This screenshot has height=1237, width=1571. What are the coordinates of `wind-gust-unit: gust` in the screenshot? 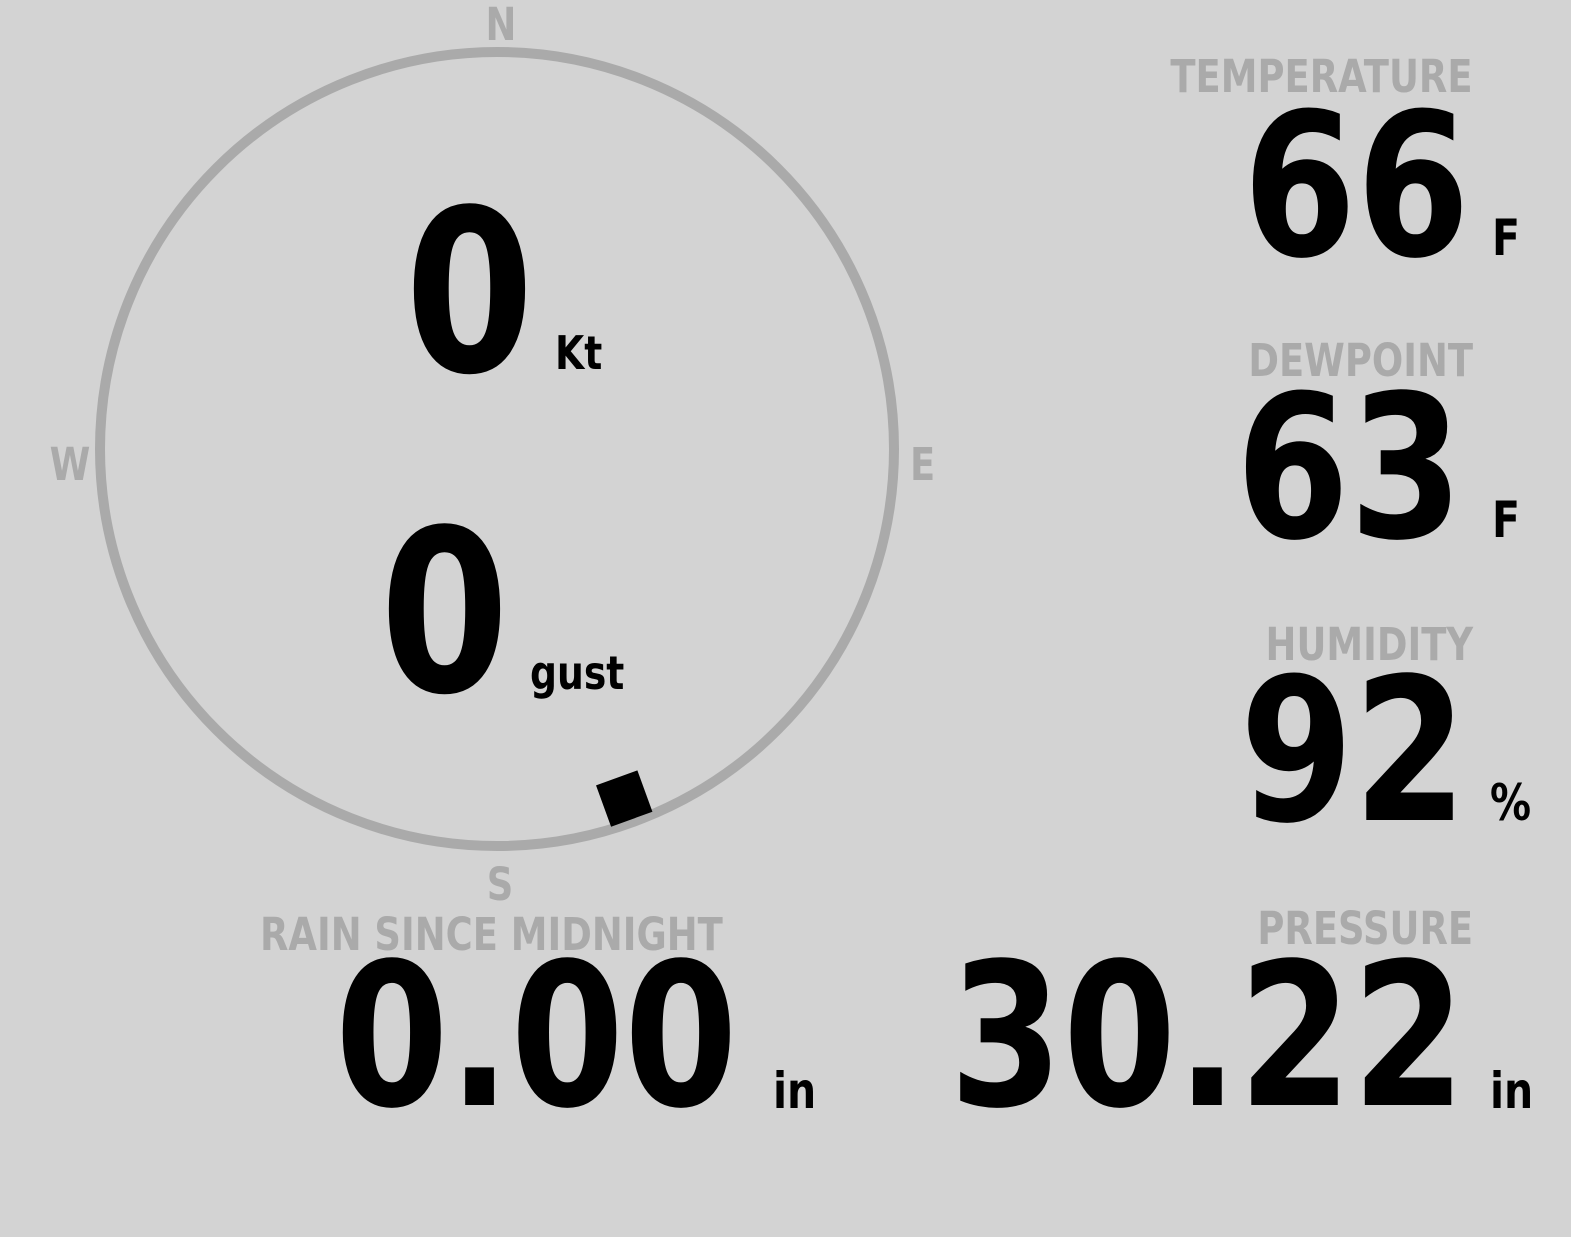 It's located at (577, 673).